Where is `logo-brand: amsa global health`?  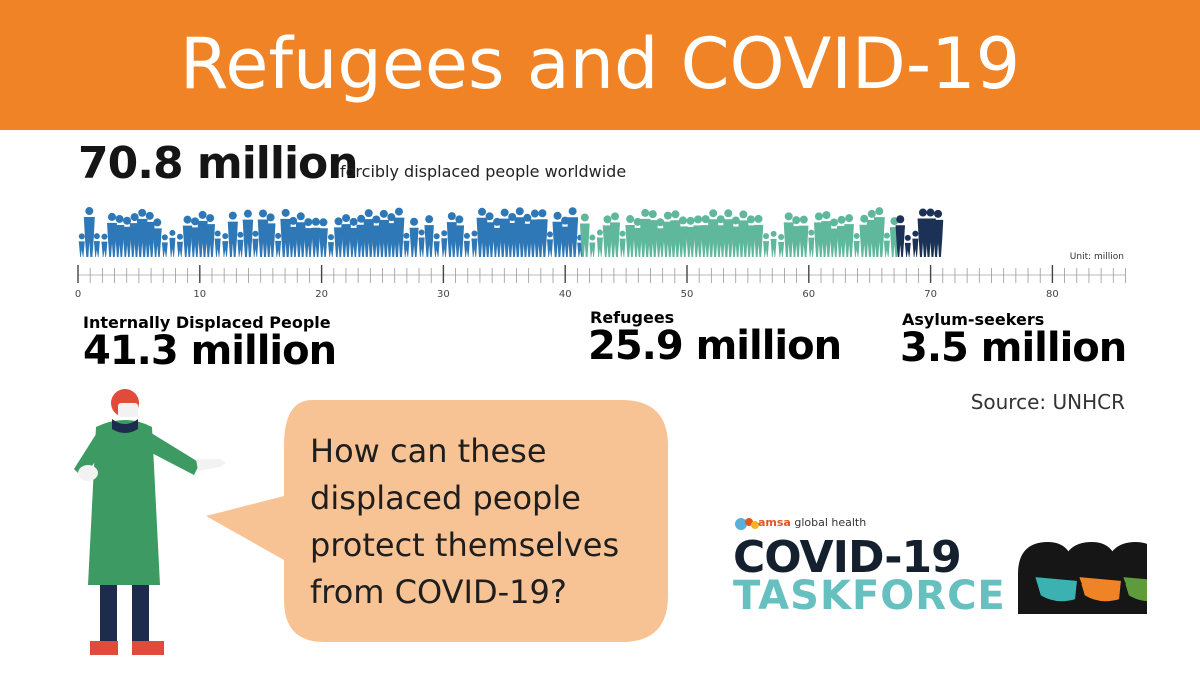 logo-brand: amsa global health is located at coordinates (812, 522).